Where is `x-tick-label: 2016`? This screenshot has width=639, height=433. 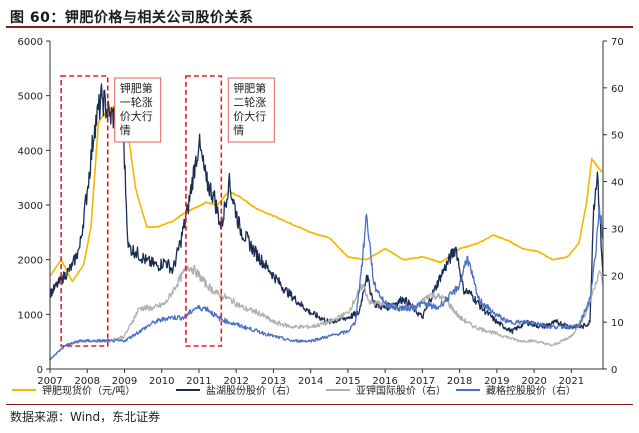 x-tick-label: 2016 is located at coordinates (384, 381).